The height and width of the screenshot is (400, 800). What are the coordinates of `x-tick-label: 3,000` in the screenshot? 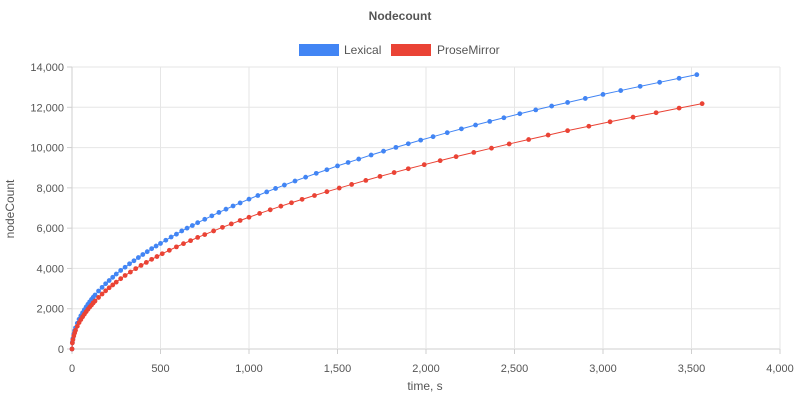 It's located at (603, 369).